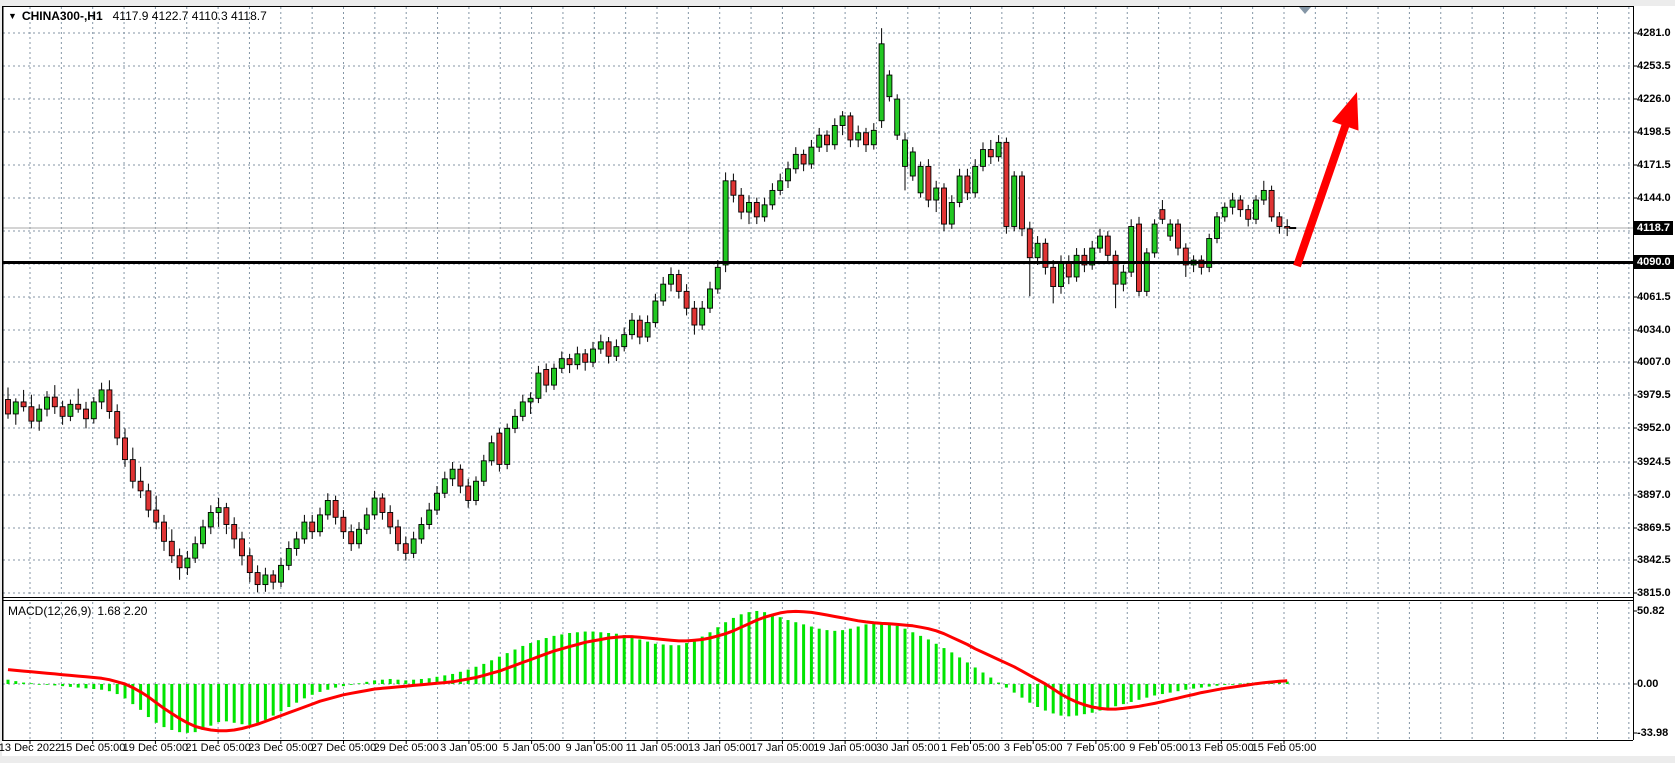 The image size is (1675, 763). I want to click on time-label: 13 Jan 05:00, so click(719, 748).